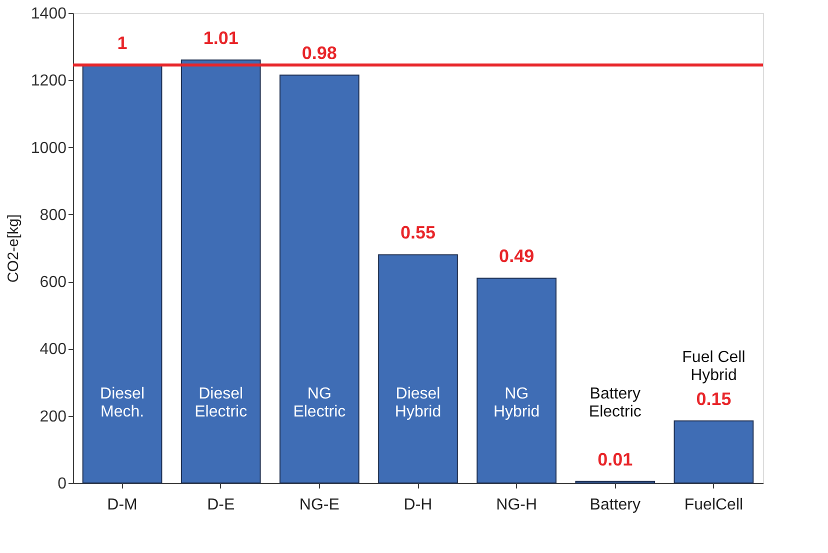  What do you see at coordinates (53, 349) in the screenshot?
I see `y-tick-label: 400` at bounding box center [53, 349].